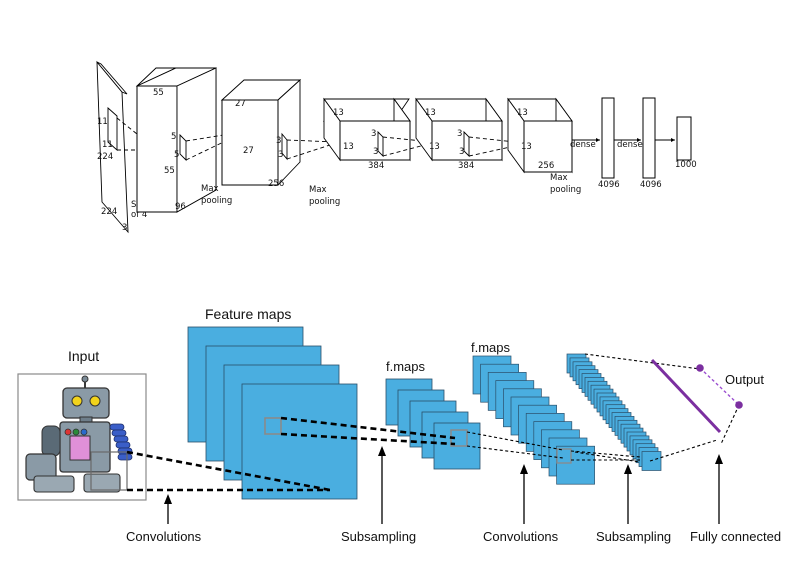  I want to click on feature-map-window, so click(273, 426).